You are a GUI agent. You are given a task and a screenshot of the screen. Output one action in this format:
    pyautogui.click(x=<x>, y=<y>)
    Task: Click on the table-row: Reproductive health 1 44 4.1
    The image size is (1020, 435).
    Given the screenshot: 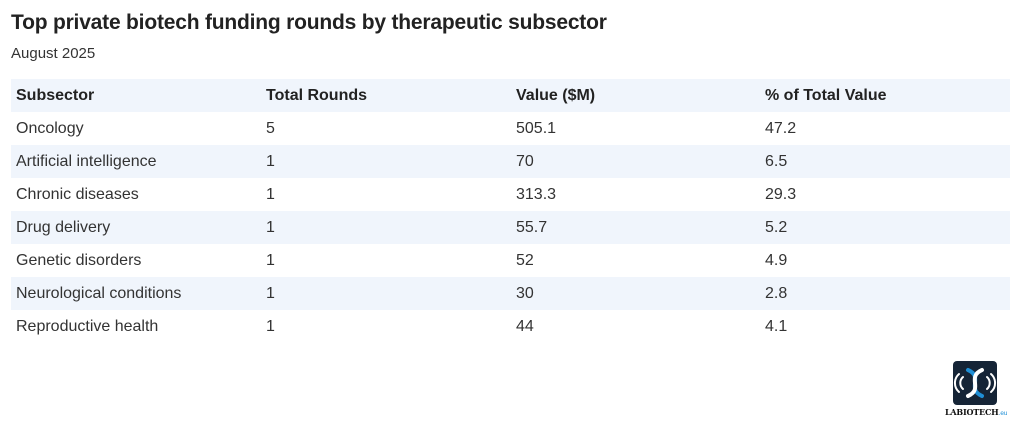 What is the action you would take?
    pyautogui.click(x=510, y=326)
    